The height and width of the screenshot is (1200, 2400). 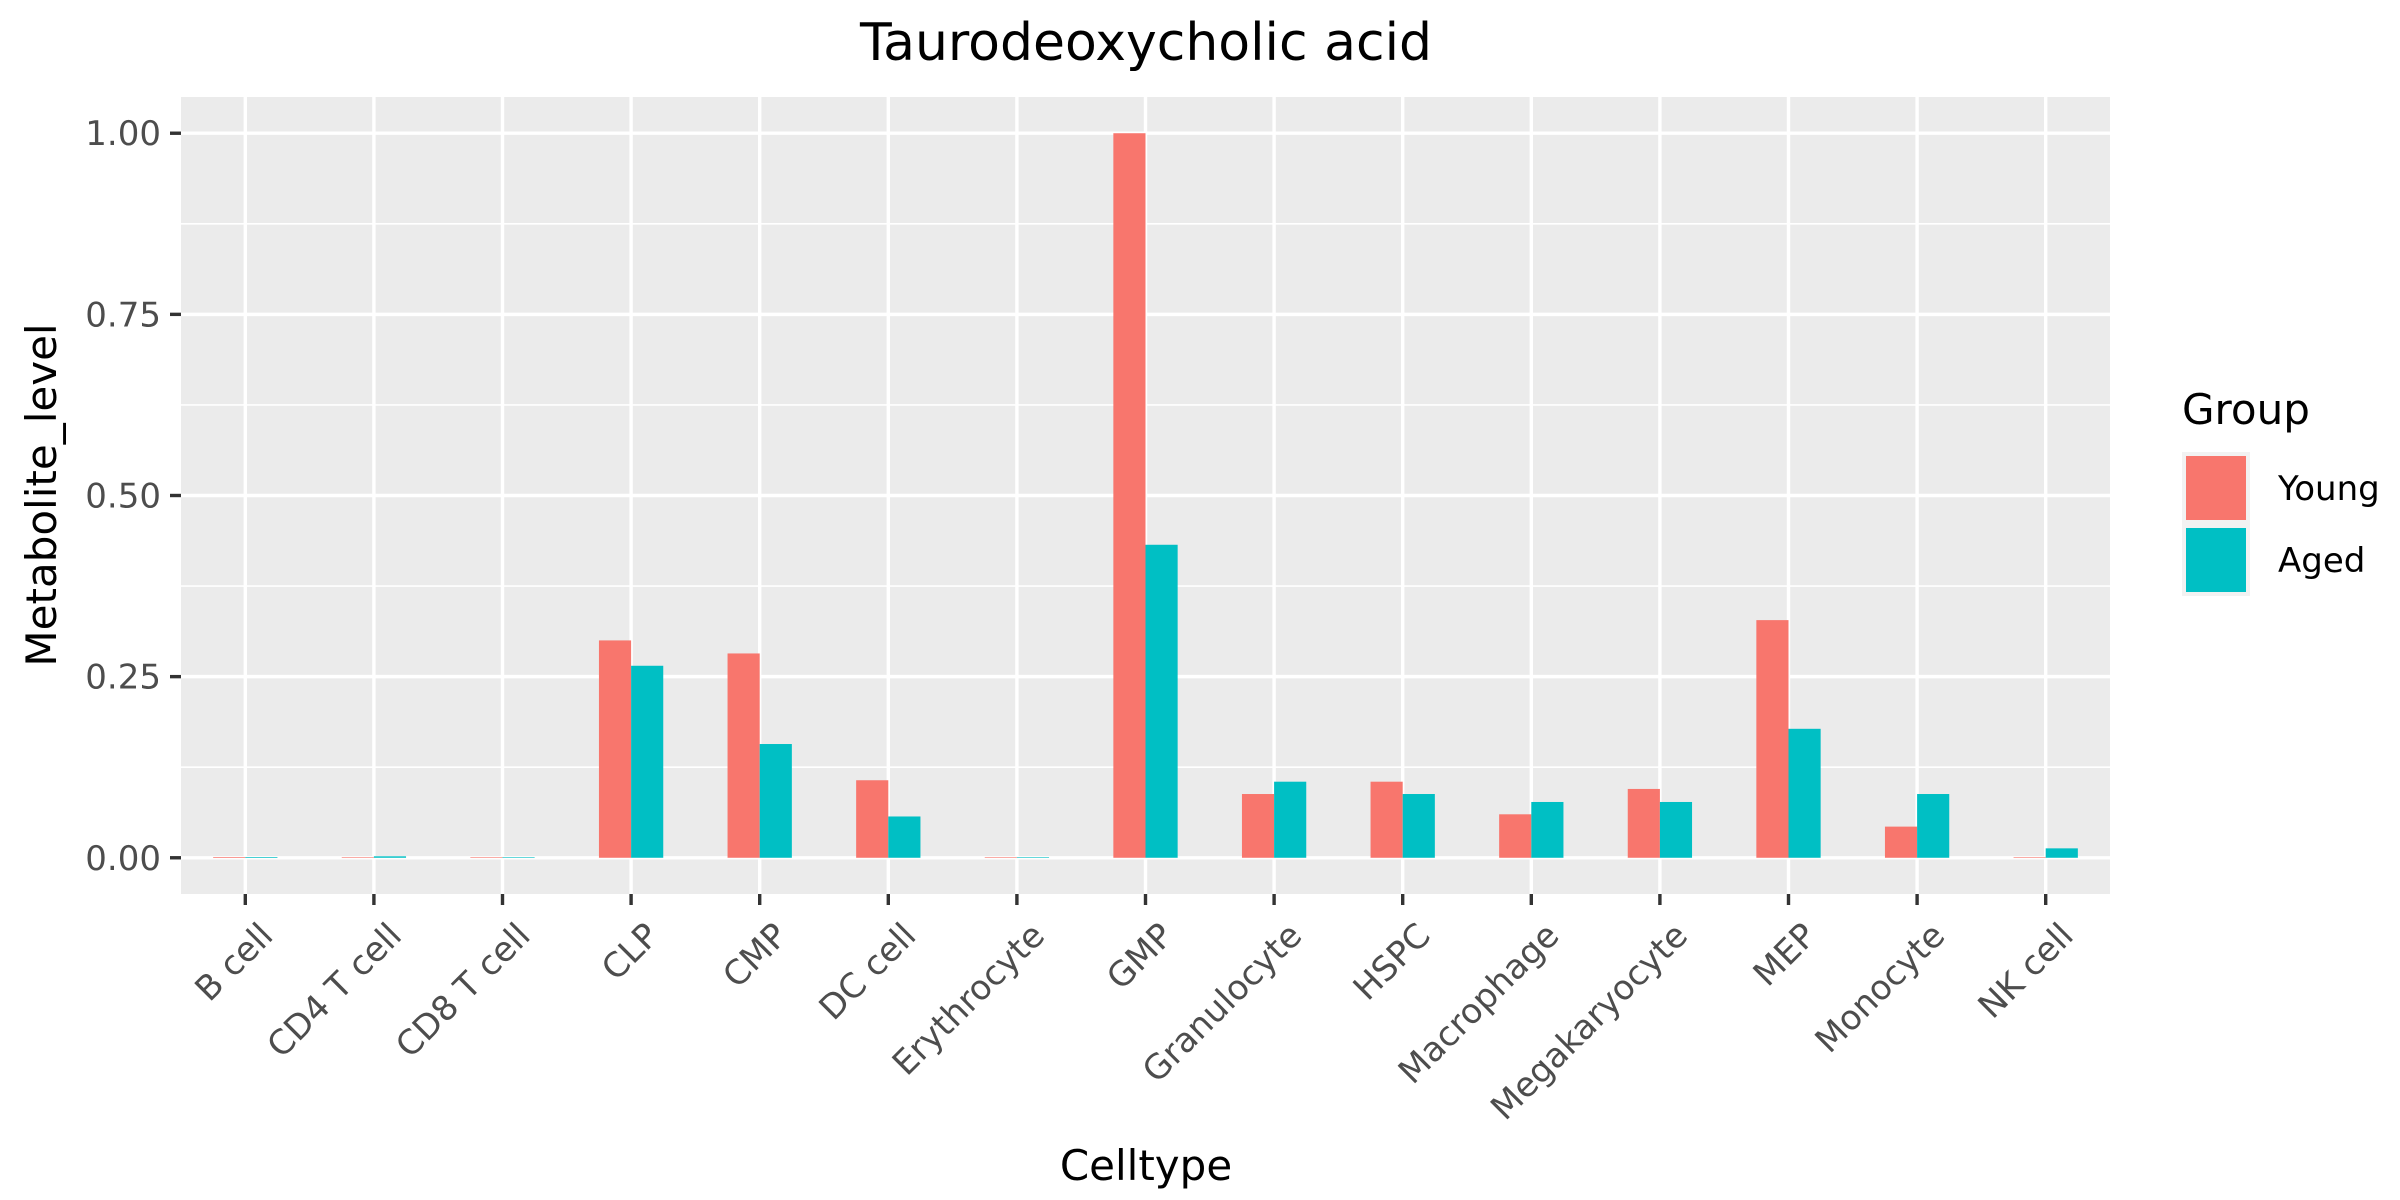 What do you see at coordinates (2216, 488) in the screenshot?
I see `legend-key-young` at bounding box center [2216, 488].